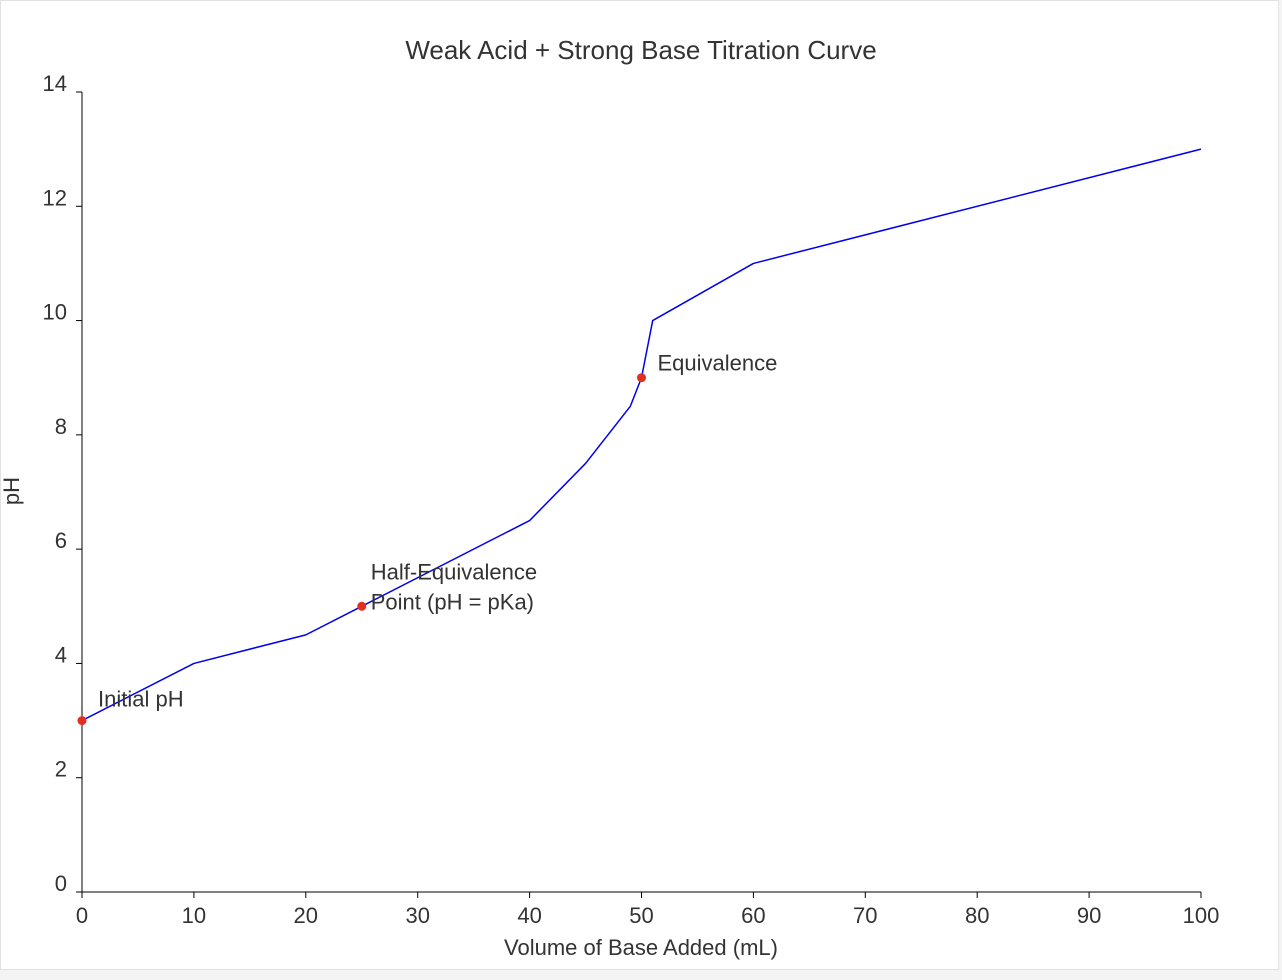  Describe the element at coordinates (55, 83) in the screenshot. I see `y-tick-label: 14` at that location.